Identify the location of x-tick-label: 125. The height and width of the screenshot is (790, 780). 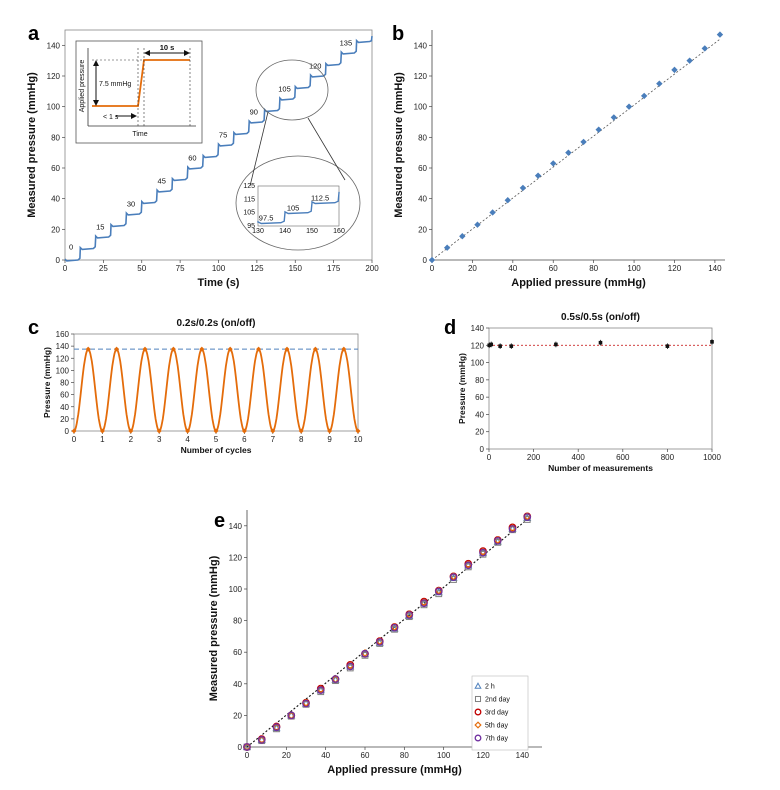
(257, 268).